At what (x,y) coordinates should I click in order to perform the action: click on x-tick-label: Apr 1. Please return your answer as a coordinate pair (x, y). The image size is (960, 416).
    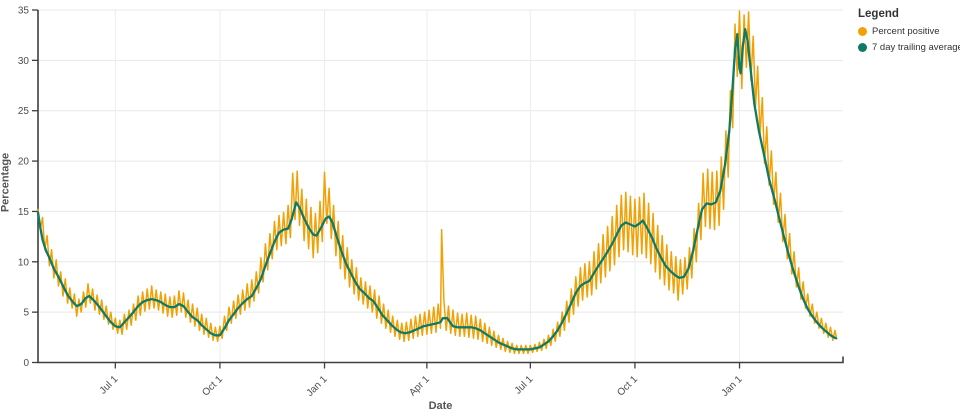
    Looking at the image, I should click on (419, 386).